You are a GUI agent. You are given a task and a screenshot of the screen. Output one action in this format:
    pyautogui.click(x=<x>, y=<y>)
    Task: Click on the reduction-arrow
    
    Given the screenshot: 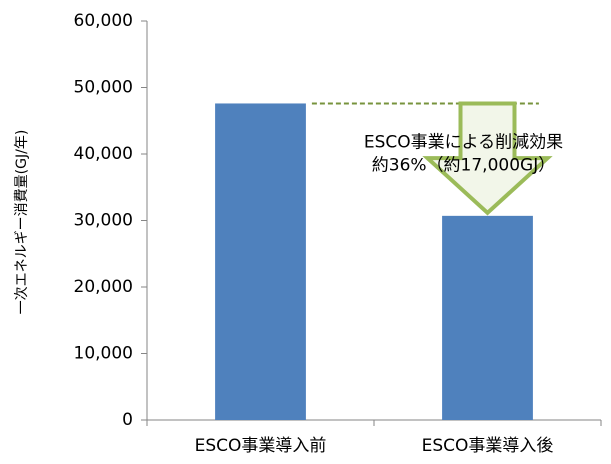 What is the action you would take?
    pyautogui.click(x=487, y=158)
    